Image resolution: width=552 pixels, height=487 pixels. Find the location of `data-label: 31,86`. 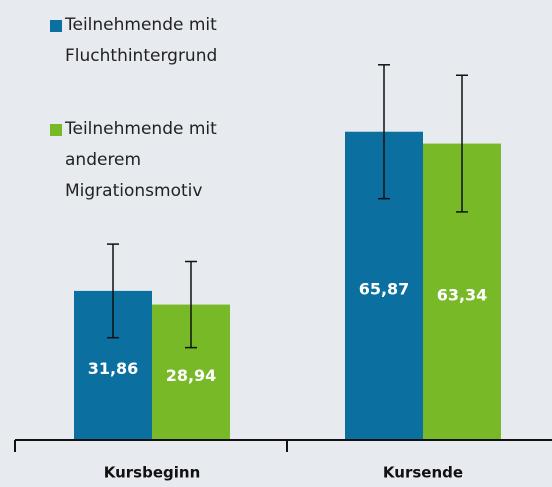

data-label: 31,86 is located at coordinates (113, 368).